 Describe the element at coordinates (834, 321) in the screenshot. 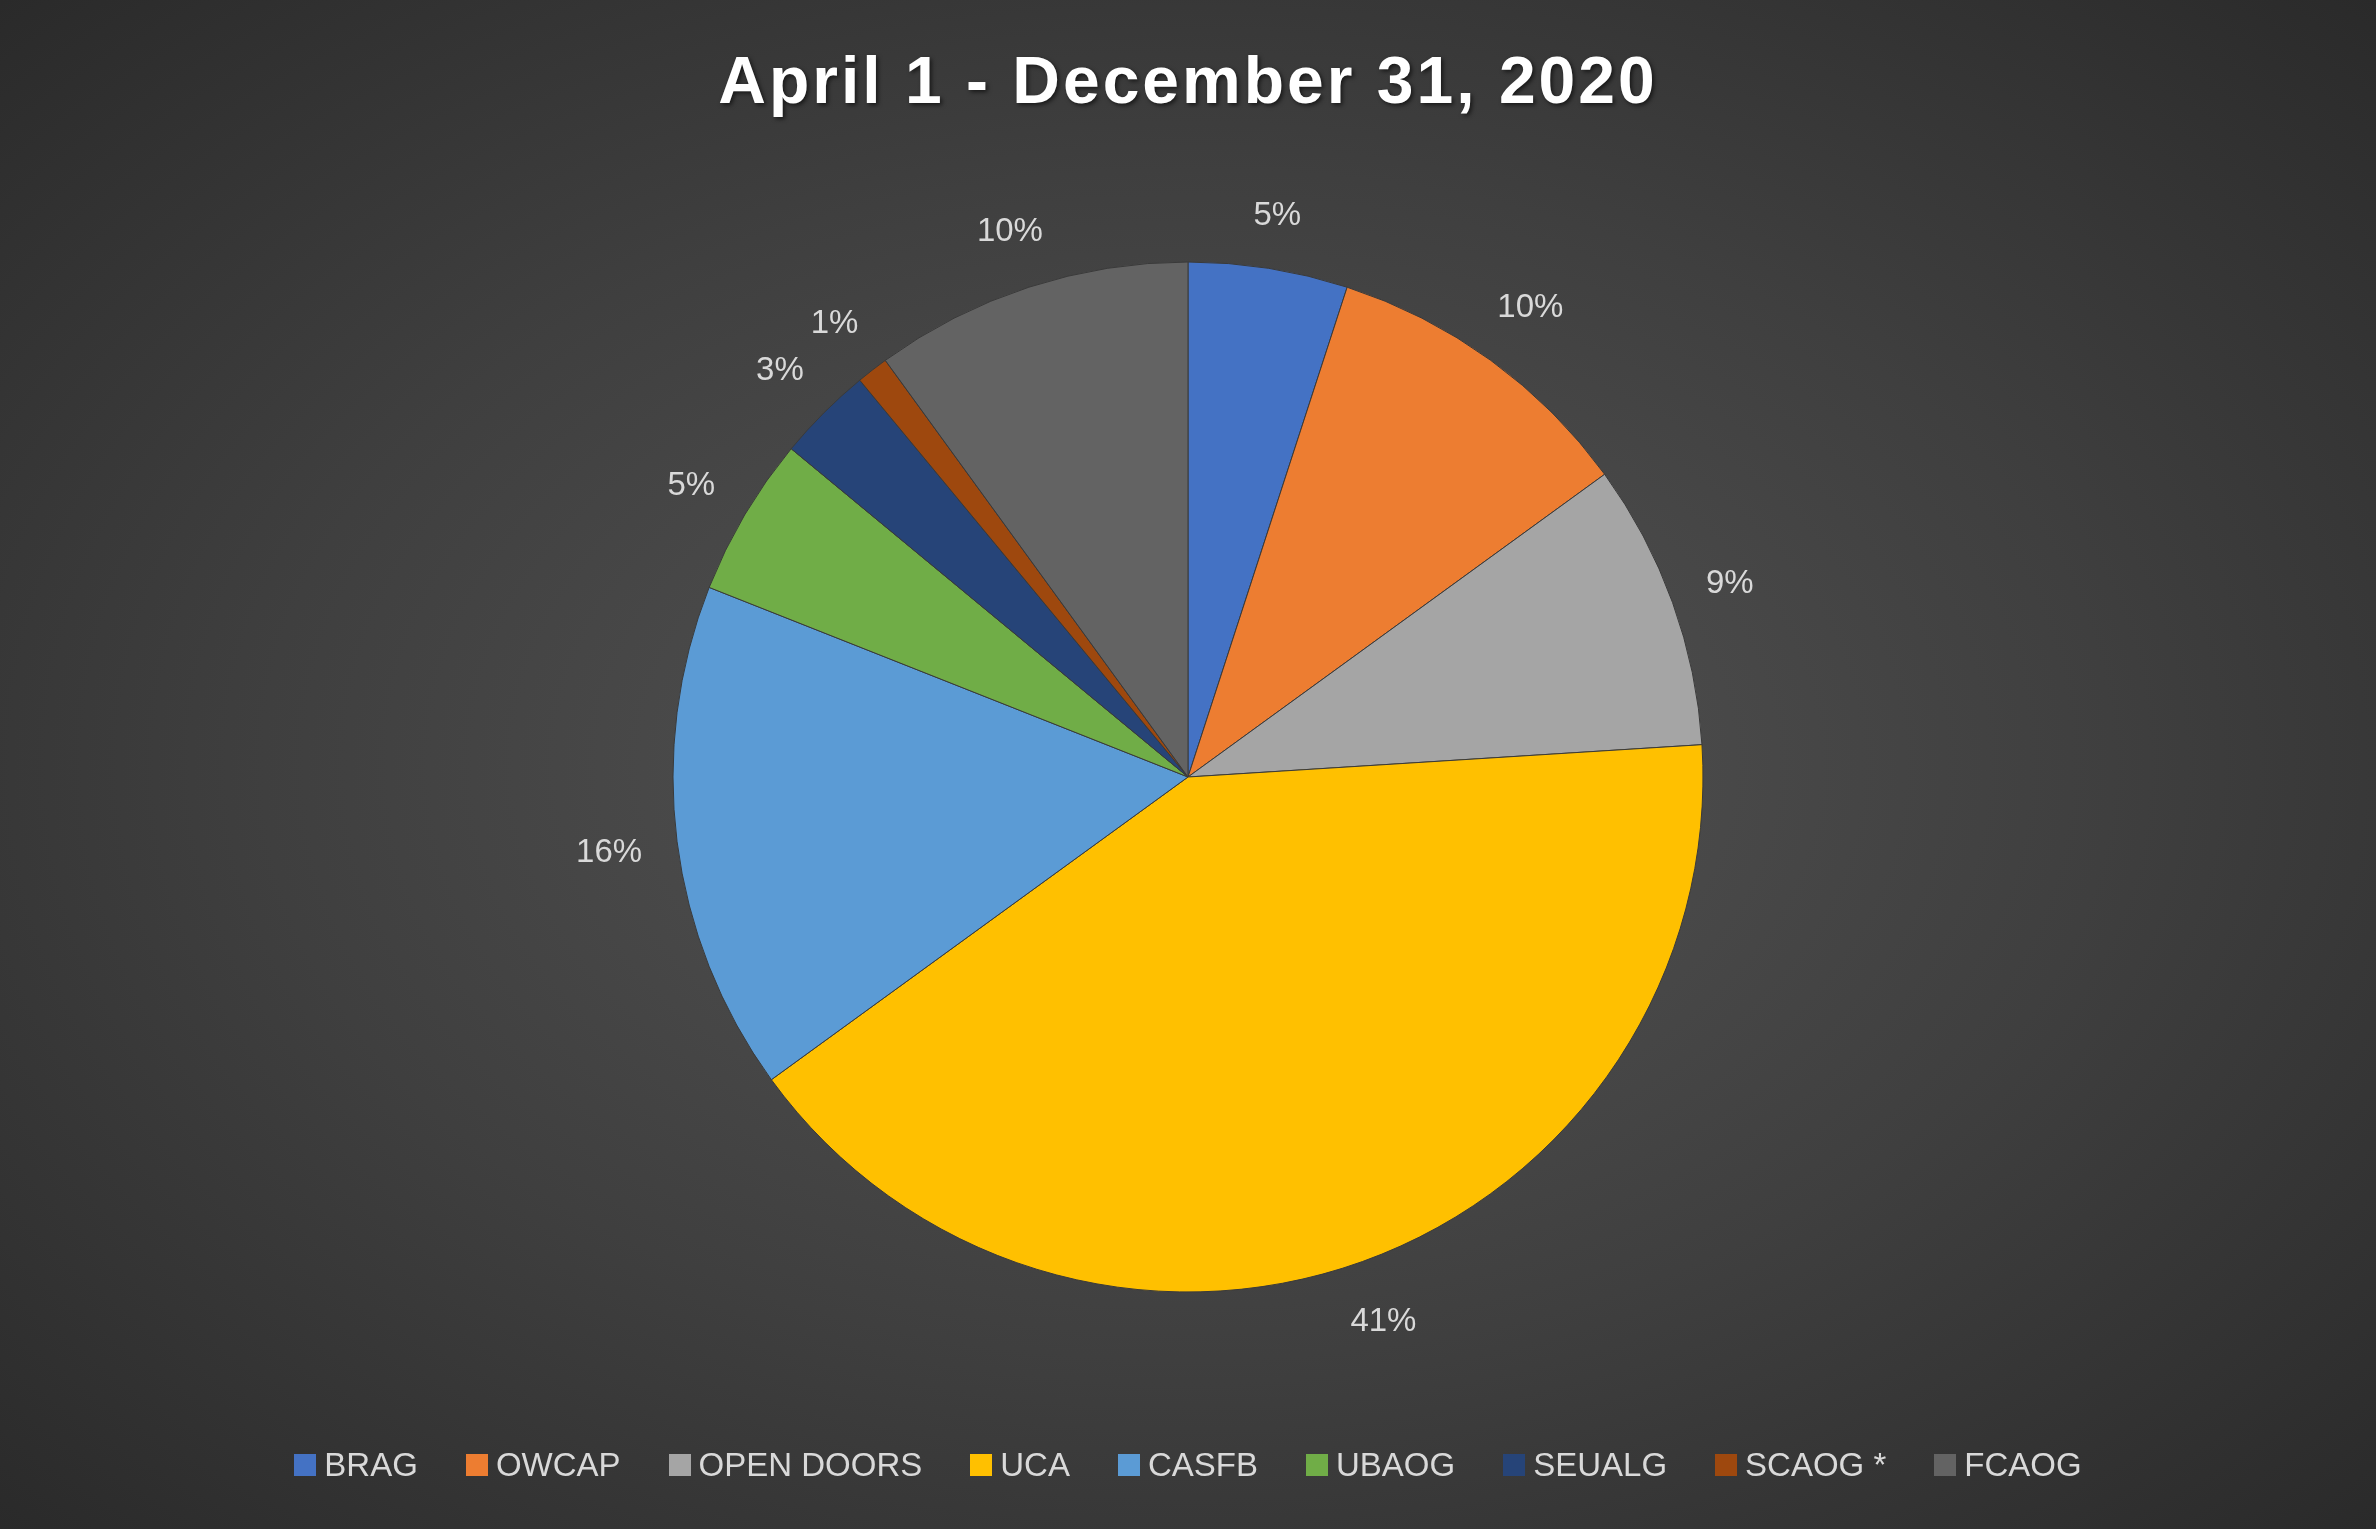

I see `data-label: 1%` at that location.